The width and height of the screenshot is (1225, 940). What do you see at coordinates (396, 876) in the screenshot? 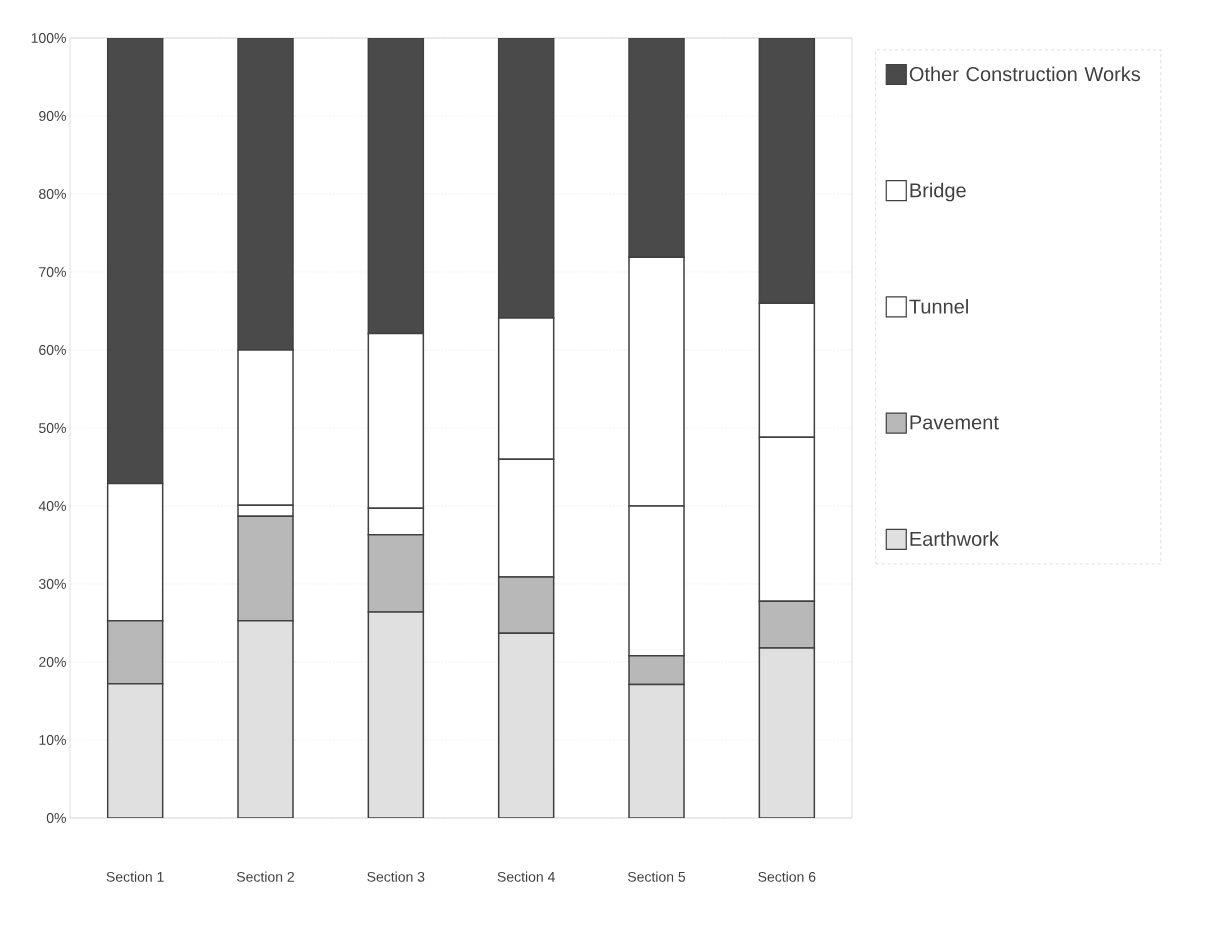
I see `x-tick-label: Section 3` at bounding box center [396, 876].